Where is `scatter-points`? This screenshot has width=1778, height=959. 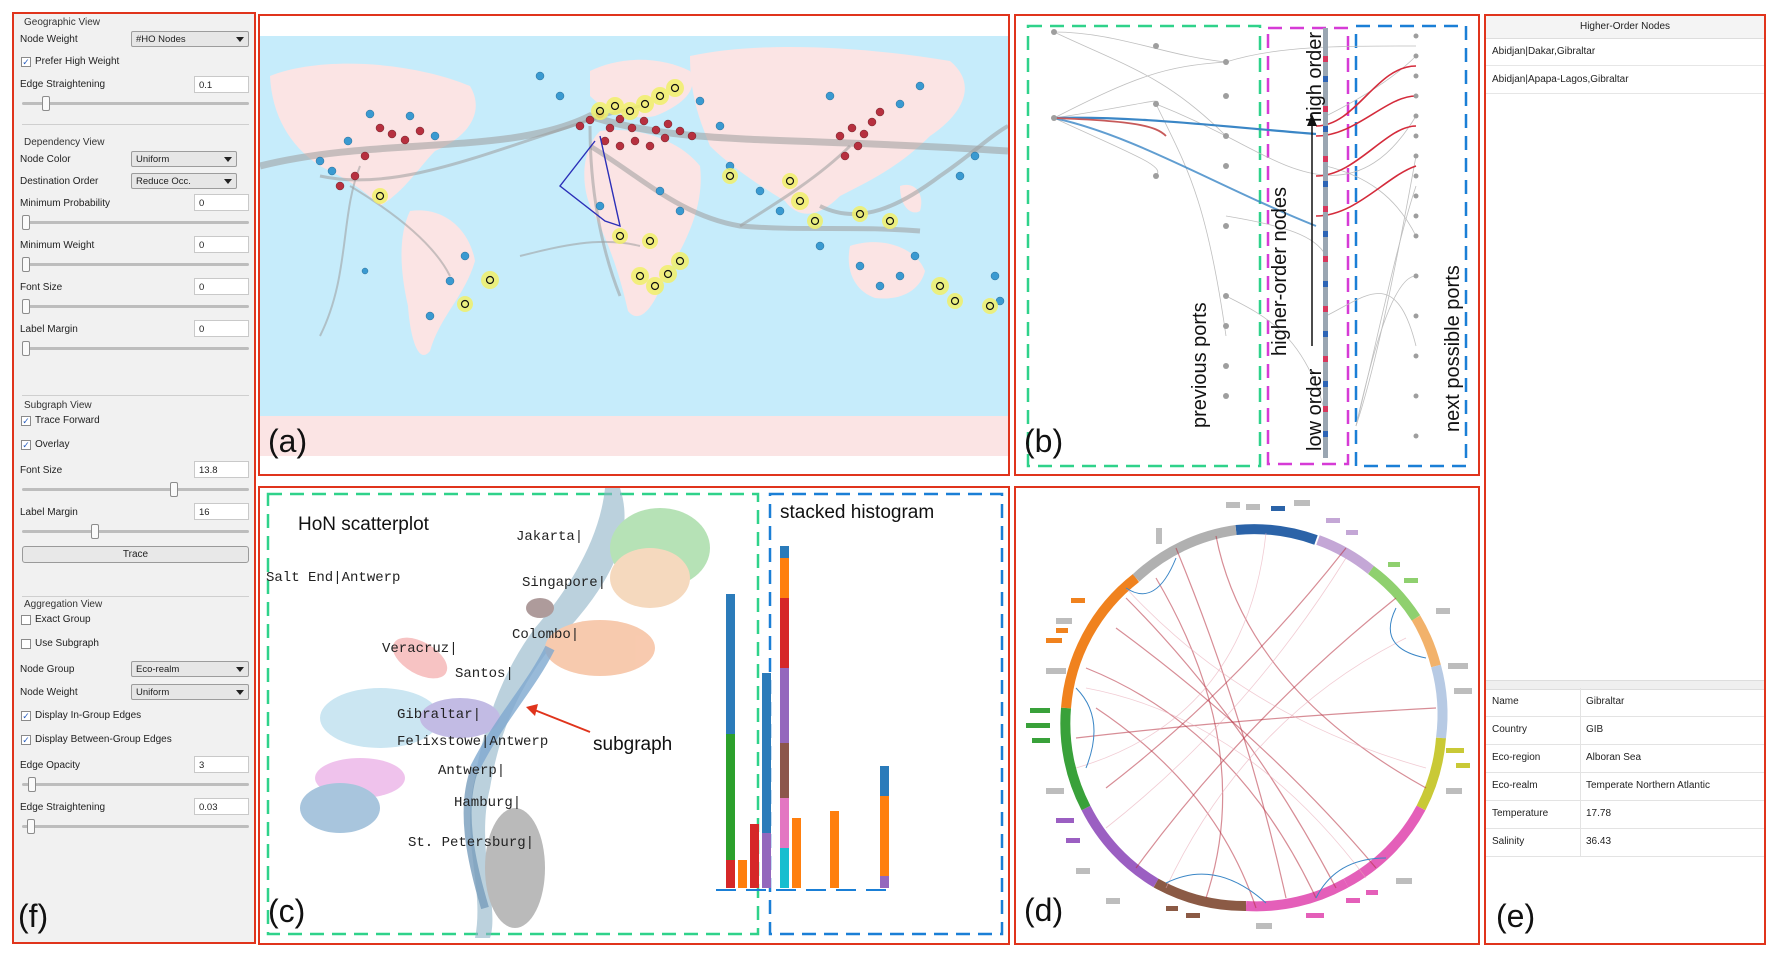 scatter-points is located at coordinates (505, 713).